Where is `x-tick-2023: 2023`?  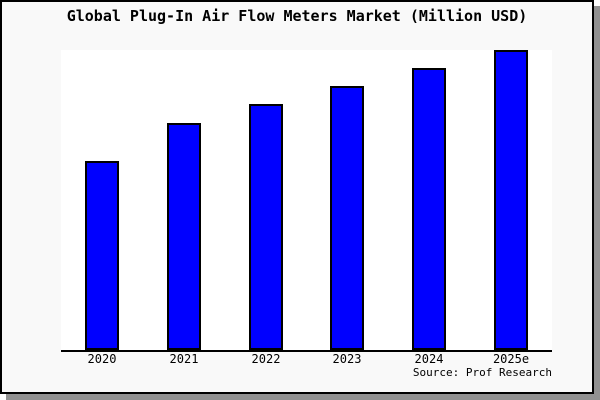
x-tick-2023: 2023 is located at coordinates (347, 359).